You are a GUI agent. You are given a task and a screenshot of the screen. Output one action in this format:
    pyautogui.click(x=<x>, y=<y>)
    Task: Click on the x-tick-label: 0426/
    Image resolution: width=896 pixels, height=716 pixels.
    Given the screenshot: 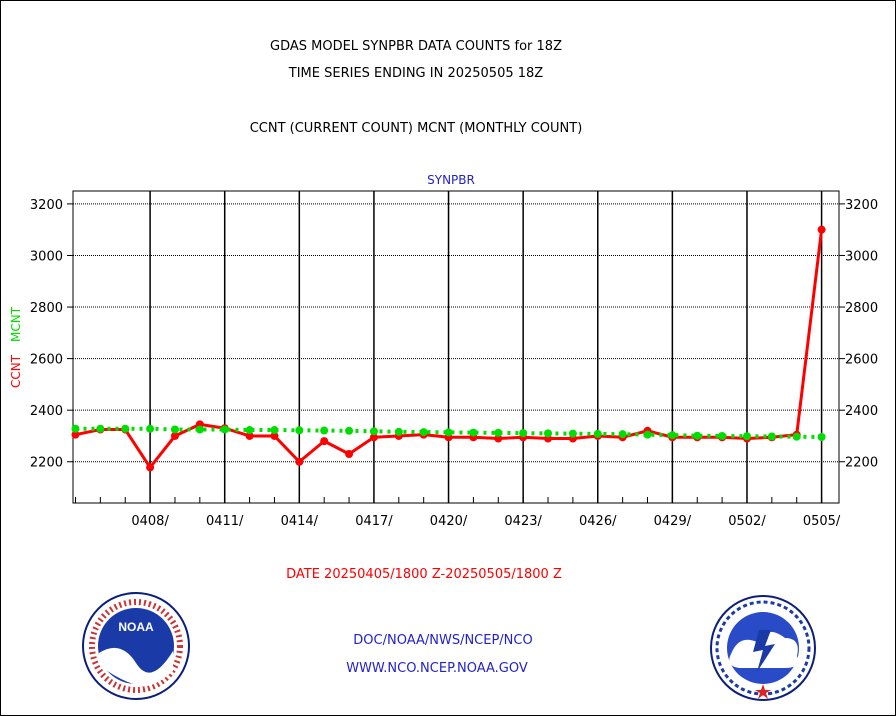 What is the action you would take?
    pyautogui.click(x=598, y=521)
    